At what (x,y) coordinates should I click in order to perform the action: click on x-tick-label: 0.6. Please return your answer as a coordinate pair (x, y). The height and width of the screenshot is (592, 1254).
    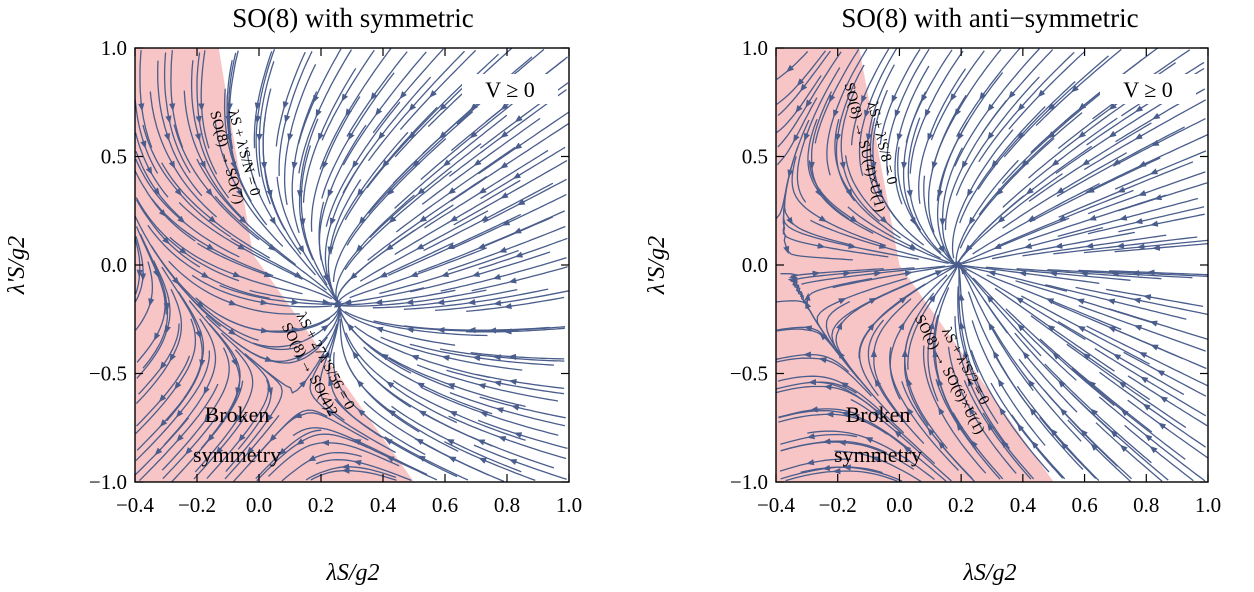
    Looking at the image, I should click on (445, 505).